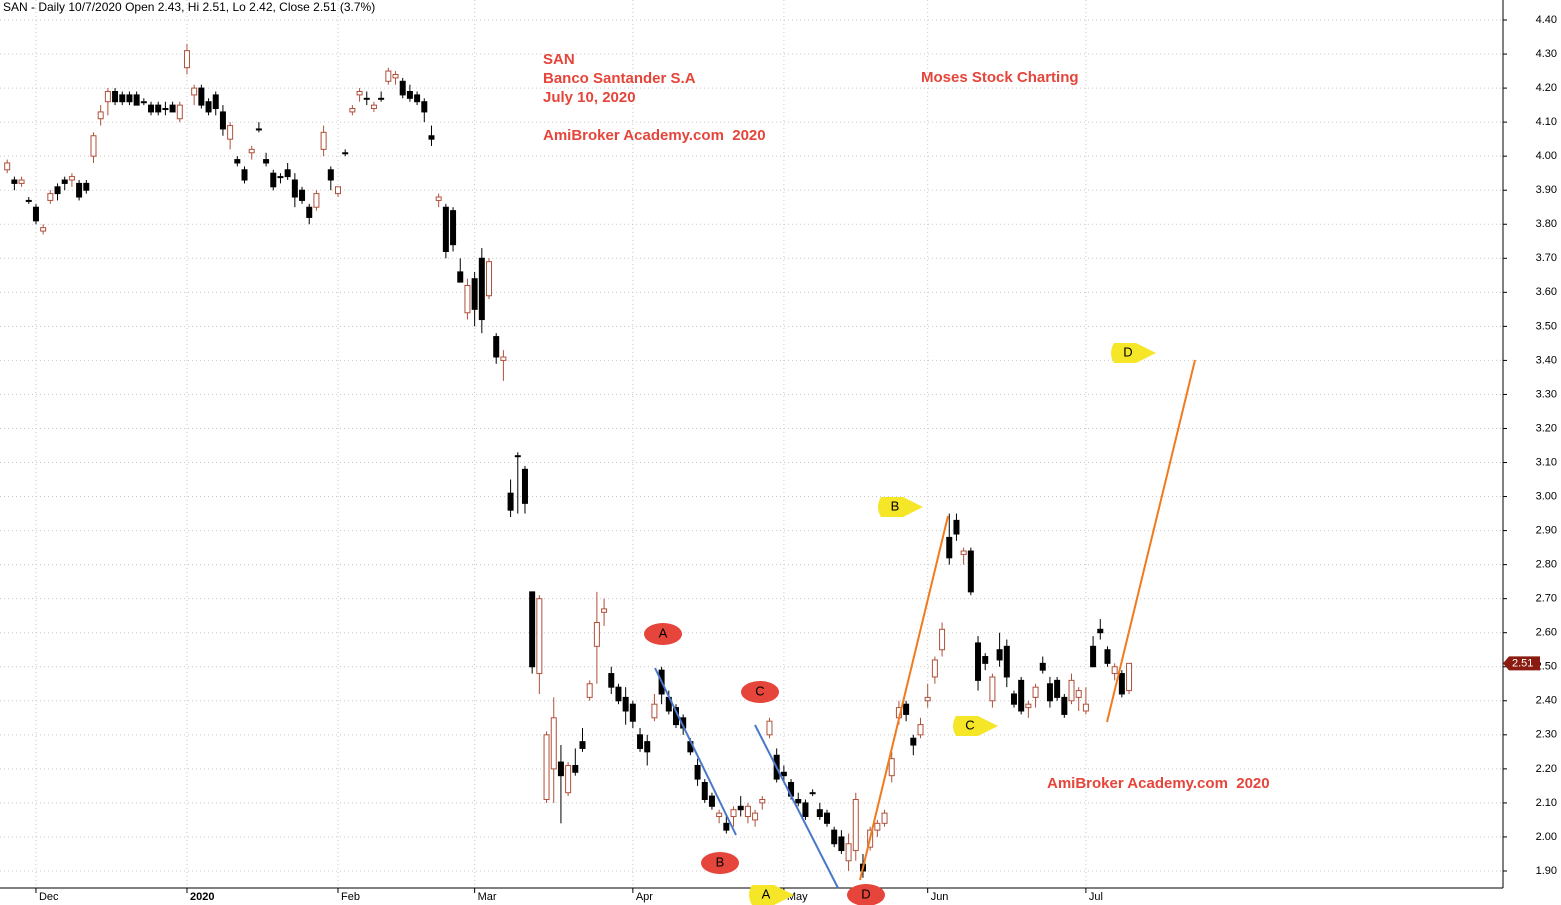 Image resolution: width=1561 pixels, height=905 pixels. Describe the element at coordinates (1546, 496) in the screenshot. I see `y-tick-label: 3.00` at that location.